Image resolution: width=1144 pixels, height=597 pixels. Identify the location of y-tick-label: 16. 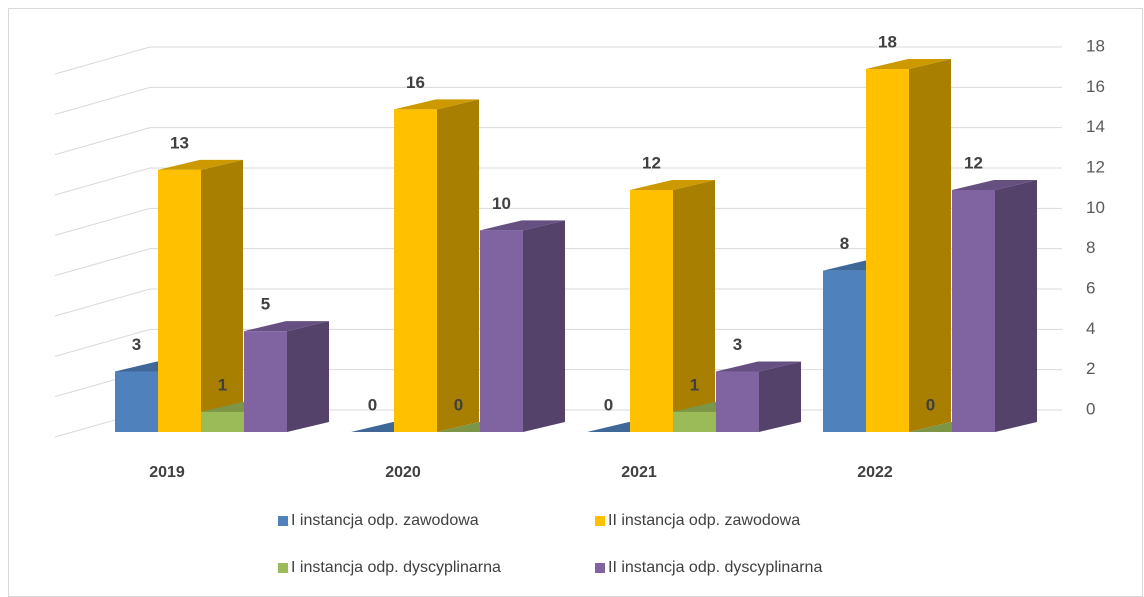
(1095, 86).